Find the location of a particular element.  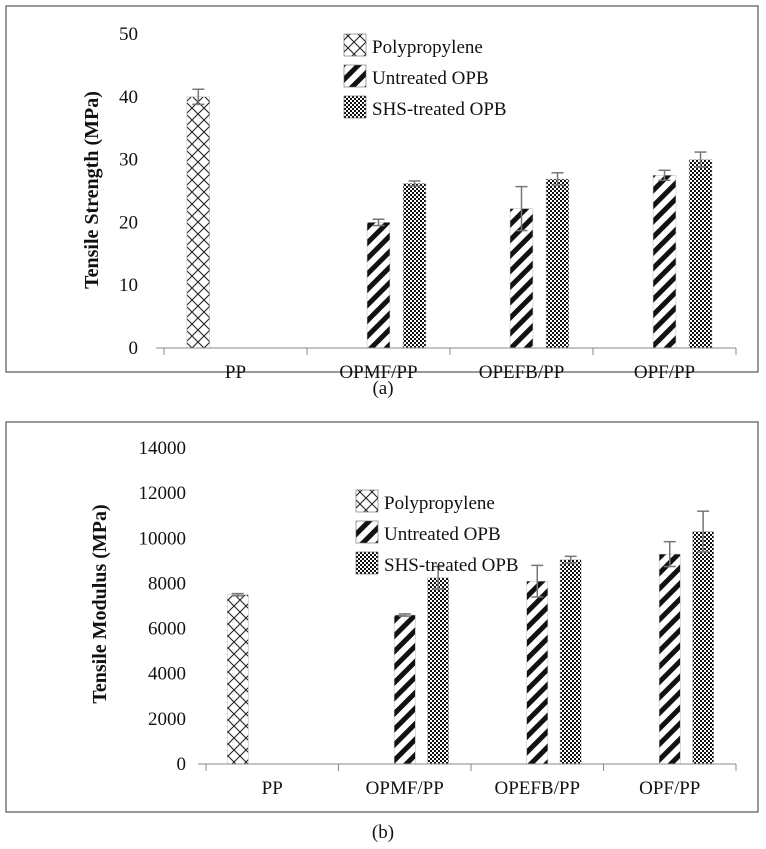

y-tick-label: 40 is located at coordinates (128, 97).